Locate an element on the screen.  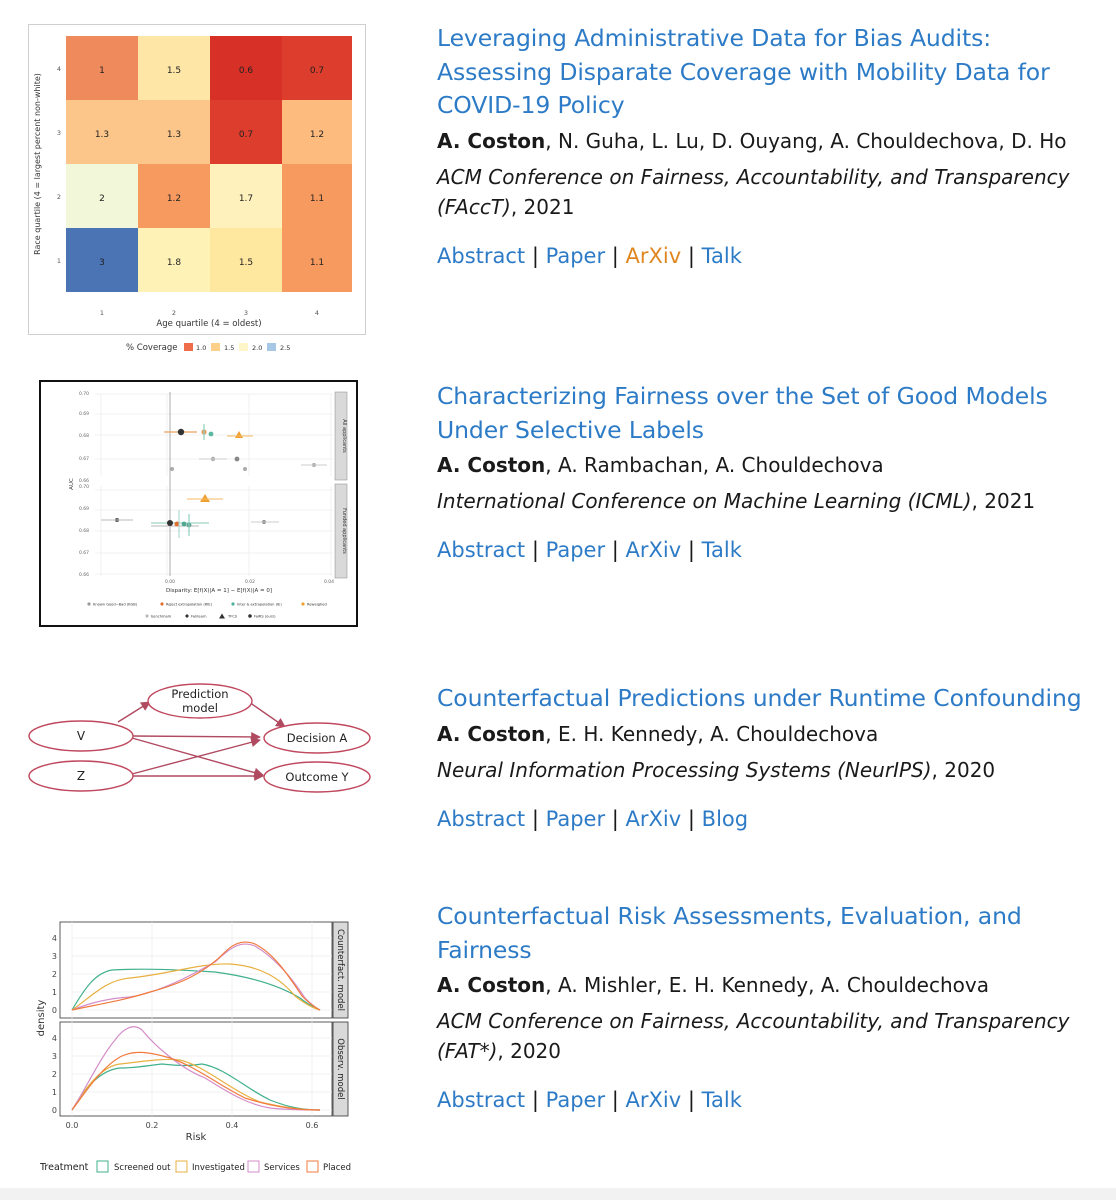
legend-label: Reweighed is located at coordinates (317, 605).